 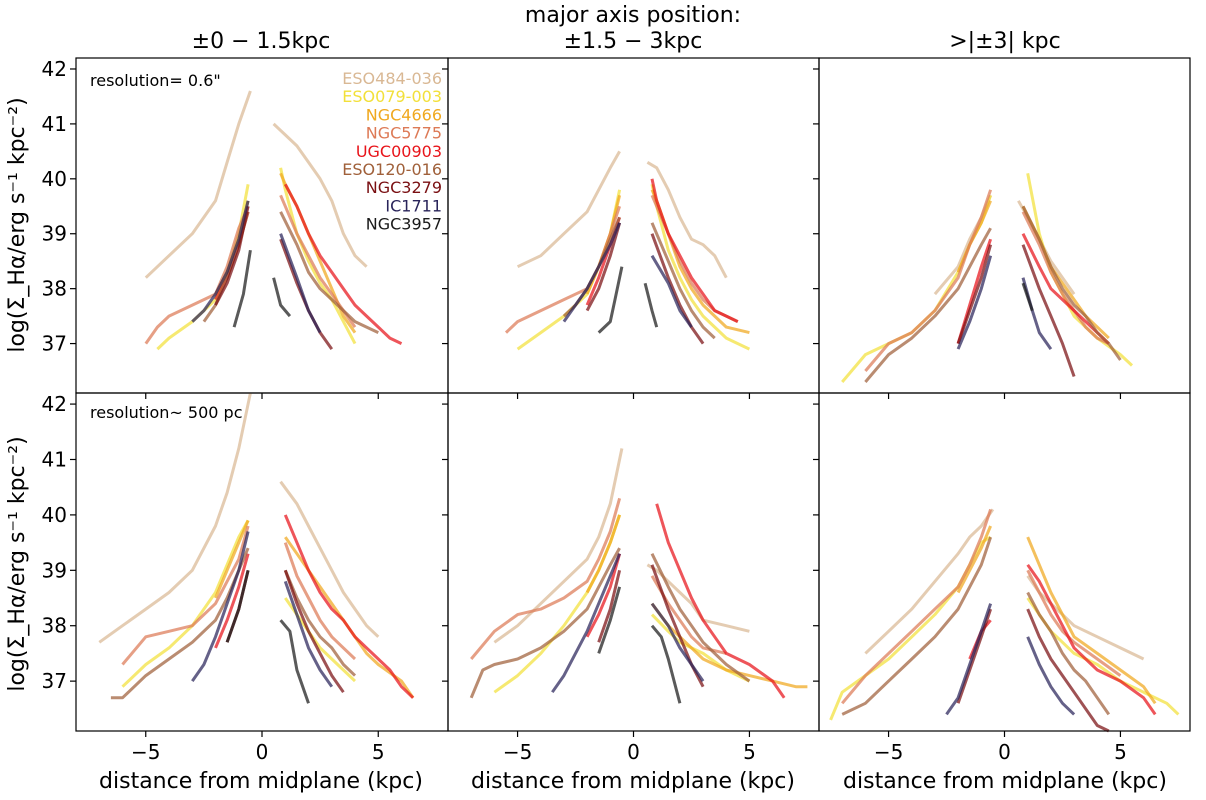 I want to click on legend-entry-ngc5775: NGC5775, so click(x=404, y=133).